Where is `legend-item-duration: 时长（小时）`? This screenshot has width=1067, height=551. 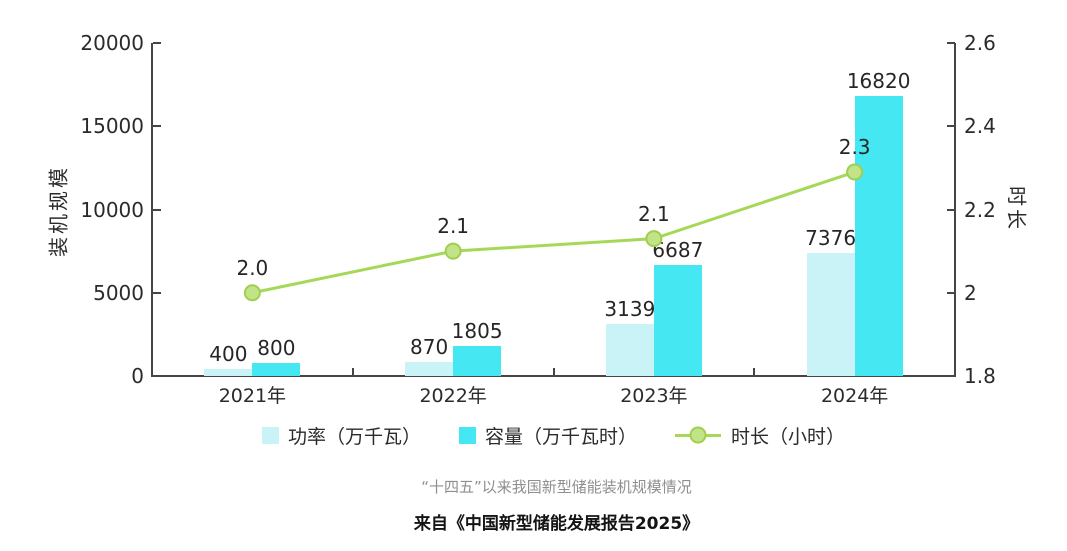 legend-item-duration: 时长（小时） is located at coordinates (760, 435).